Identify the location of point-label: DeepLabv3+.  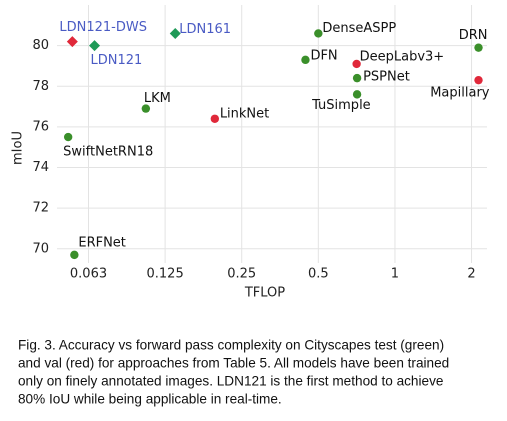
(402, 56).